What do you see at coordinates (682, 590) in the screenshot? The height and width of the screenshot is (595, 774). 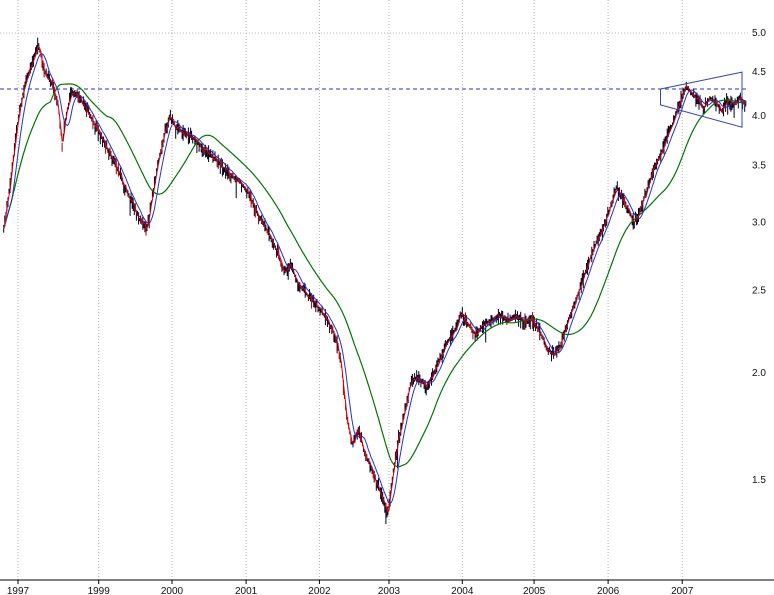 I see `x-tick-label: 2007` at bounding box center [682, 590].